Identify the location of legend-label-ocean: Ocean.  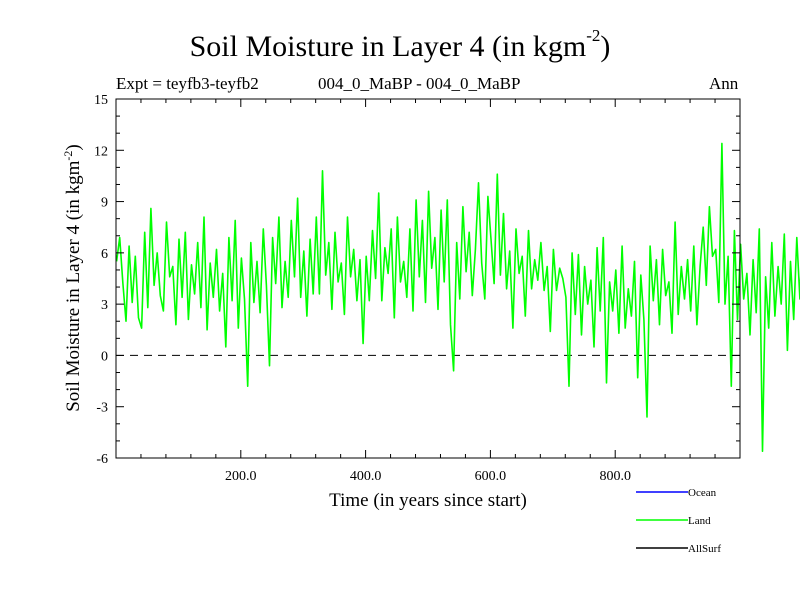
(702, 493).